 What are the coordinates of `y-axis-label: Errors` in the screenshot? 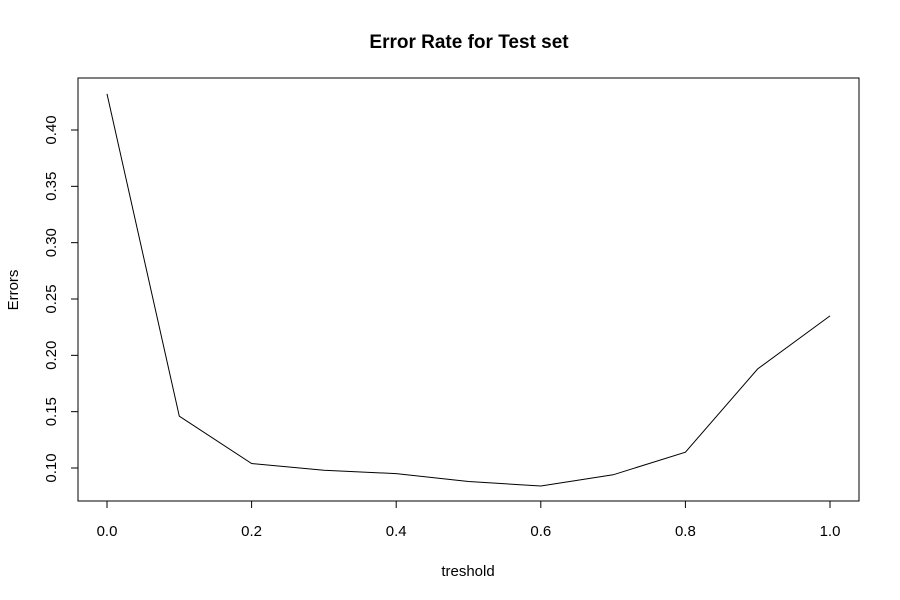 It's located at (13, 290).